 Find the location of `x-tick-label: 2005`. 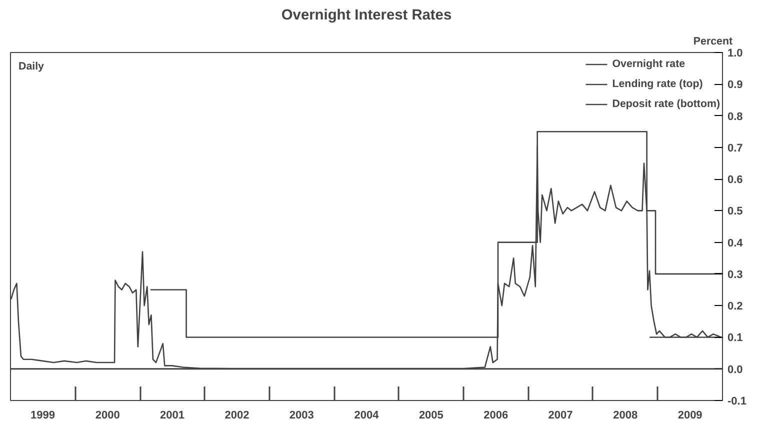

x-tick-label: 2005 is located at coordinates (431, 416).